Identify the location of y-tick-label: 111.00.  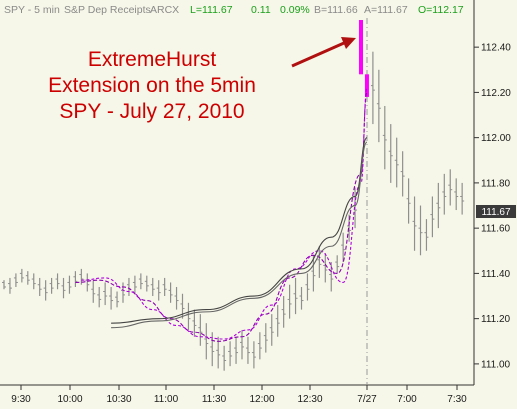
(496, 364).